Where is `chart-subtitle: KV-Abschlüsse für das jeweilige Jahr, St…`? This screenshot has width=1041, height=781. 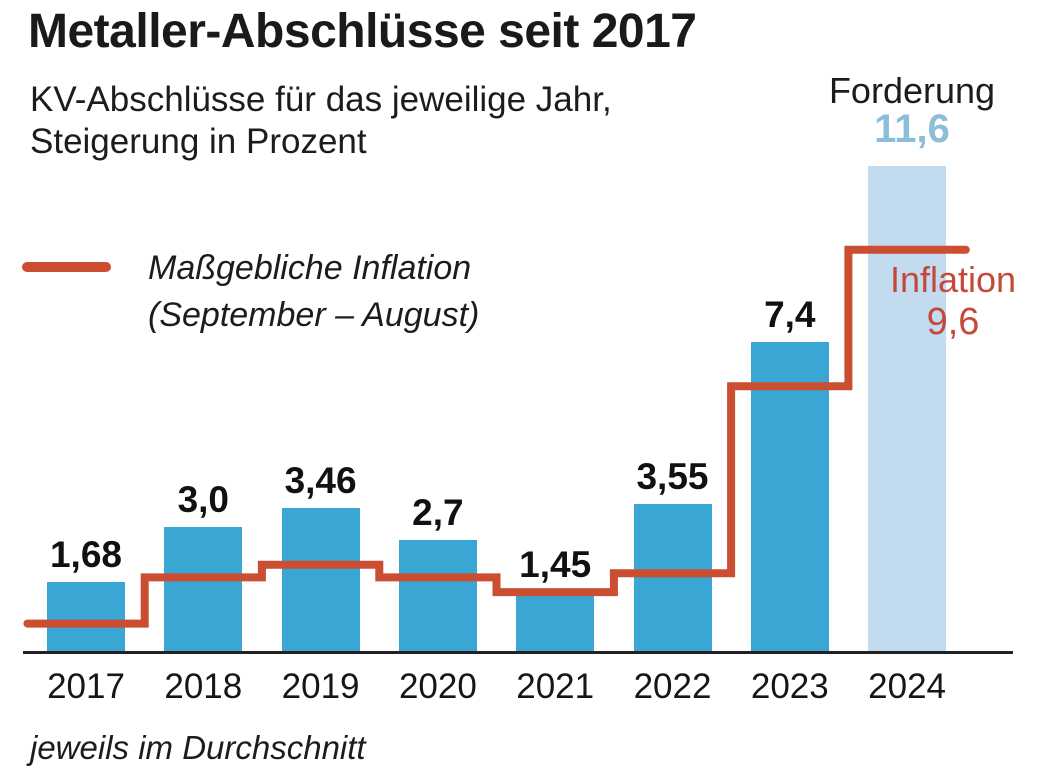 chart-subtitle: KV-Abschlüsse für das jeweilige Jahr, St… is located at coordinates (321, 121).